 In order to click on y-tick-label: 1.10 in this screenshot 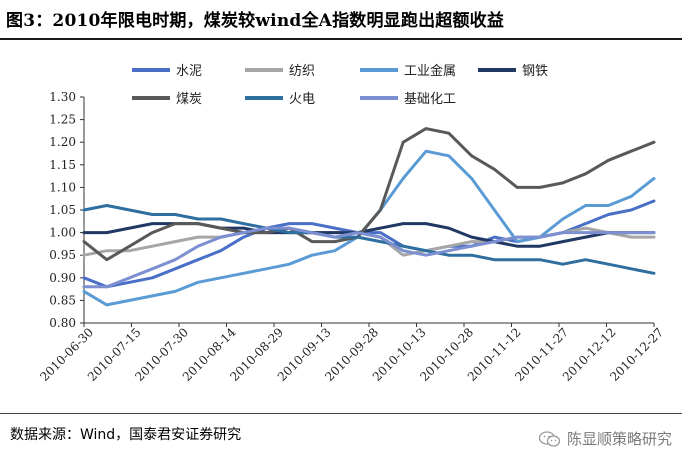, I will do `click(62, 187)`.